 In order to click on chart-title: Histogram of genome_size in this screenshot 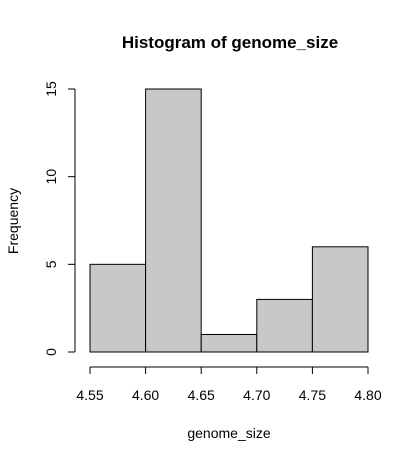, I will do `click(230, 42)`.